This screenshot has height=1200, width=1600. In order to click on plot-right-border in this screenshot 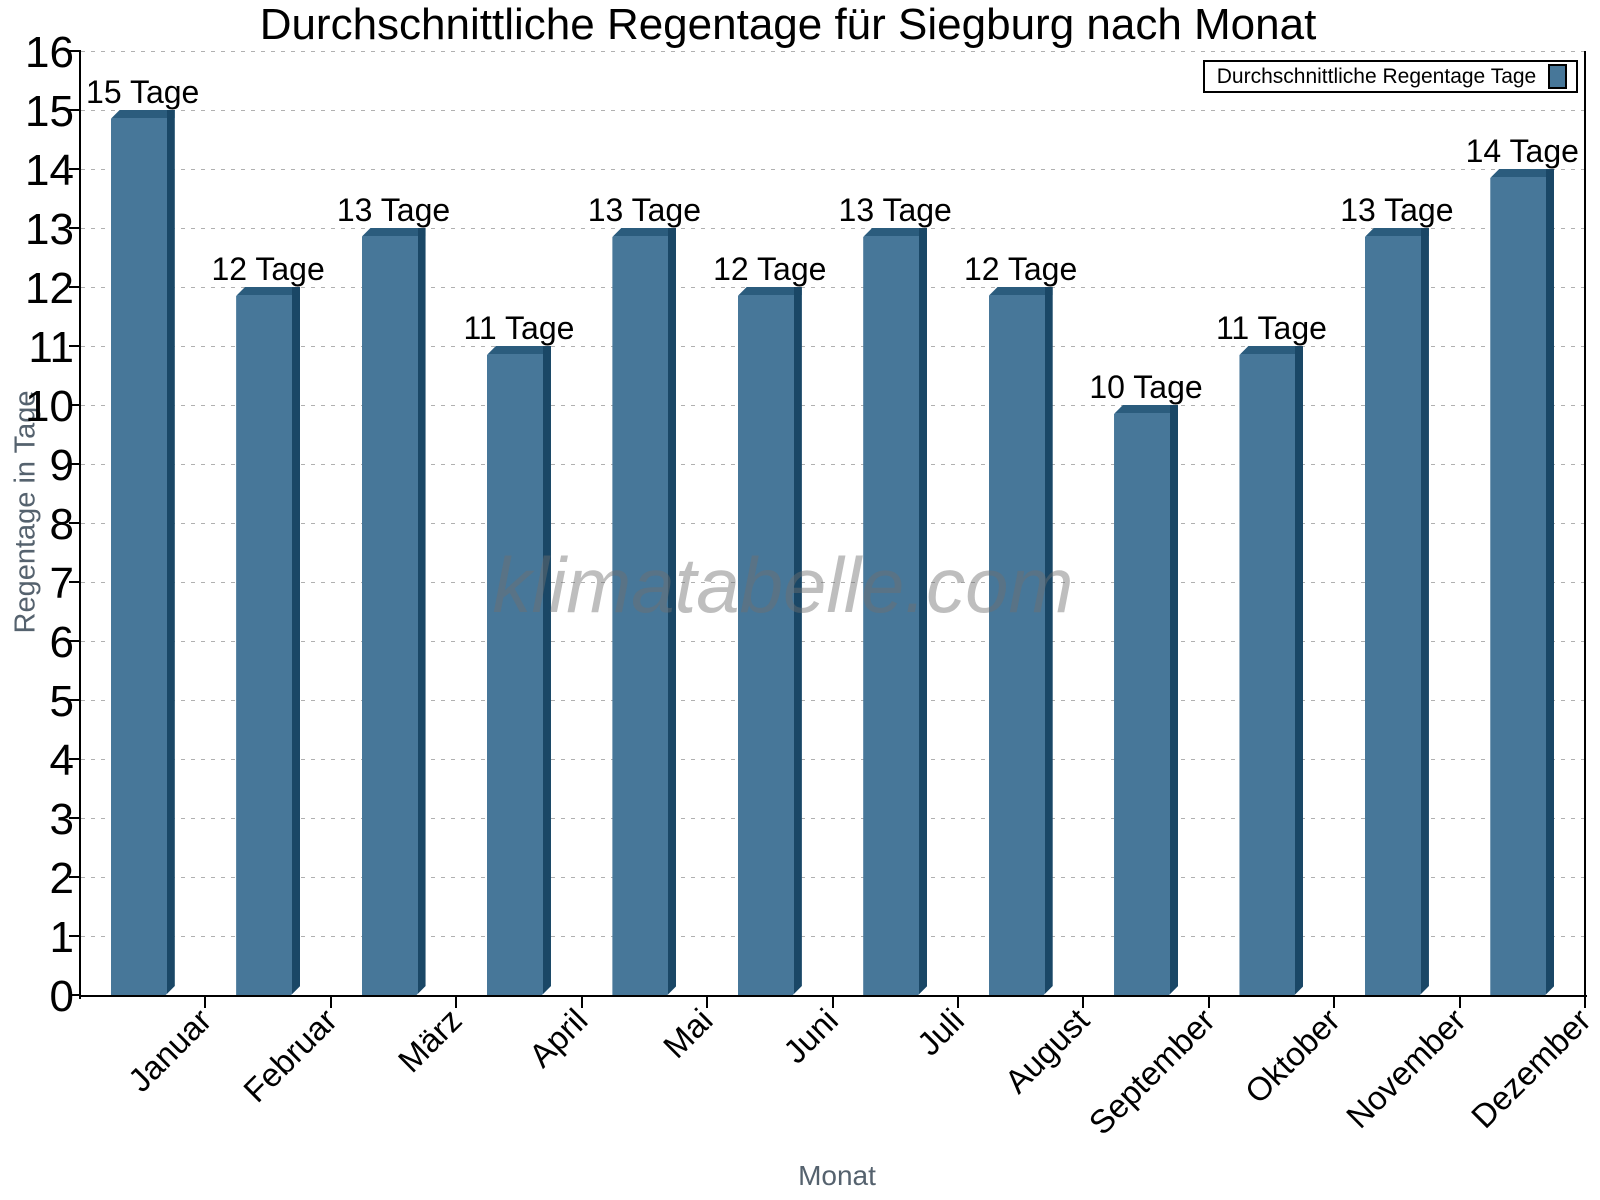, I will do `click(1585, 524)`.